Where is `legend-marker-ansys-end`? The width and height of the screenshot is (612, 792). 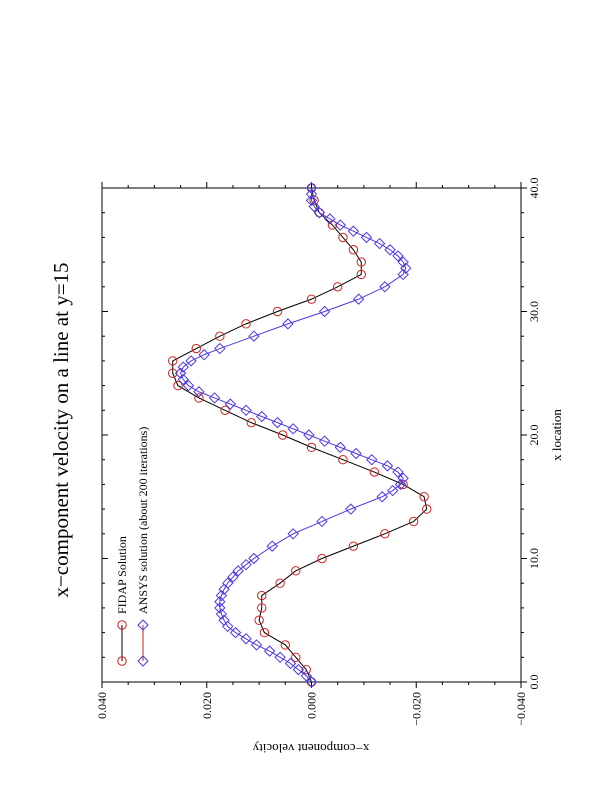
legend-marker-ansys-end is located at coordinates (143, 625).